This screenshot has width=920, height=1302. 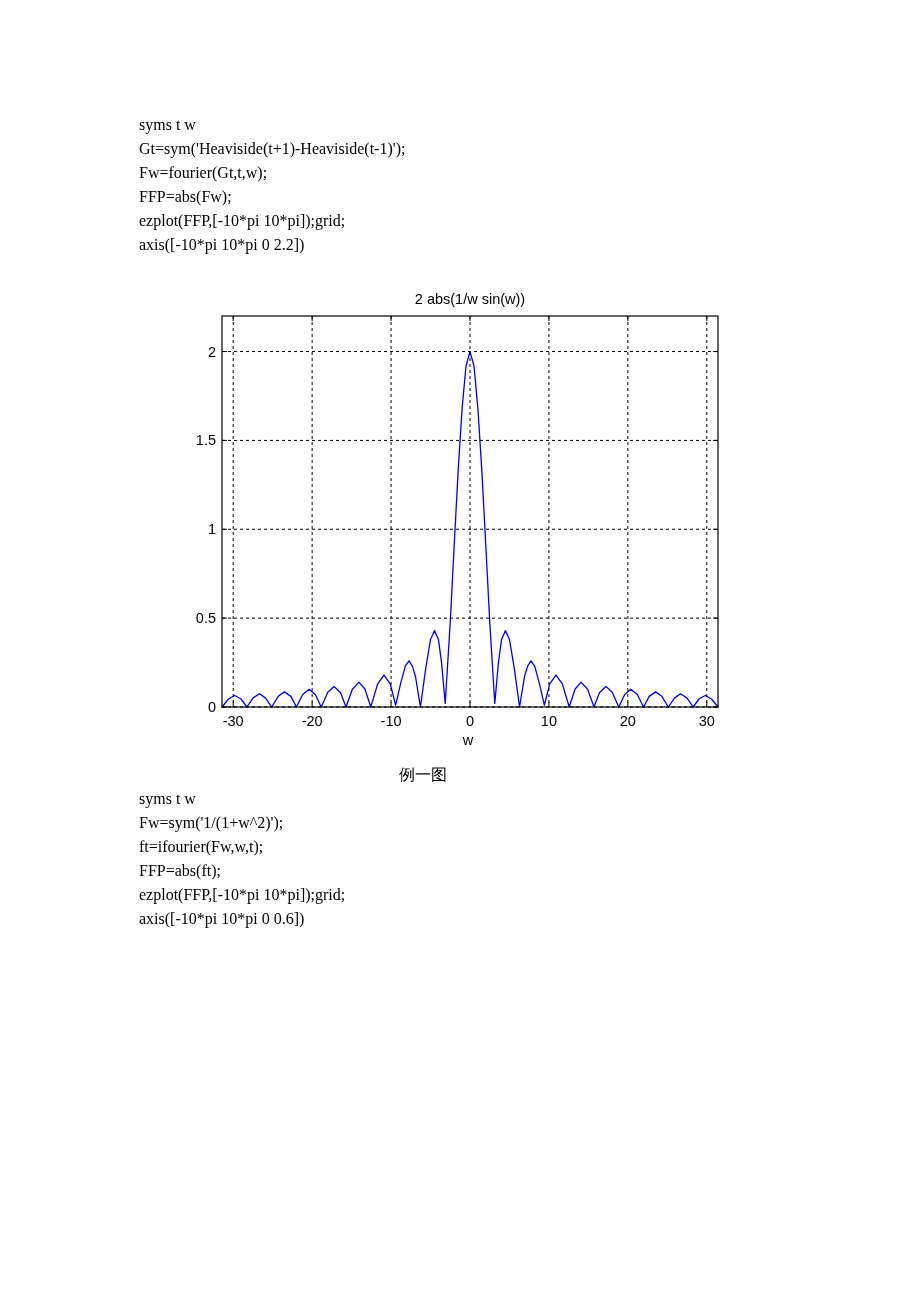 What do you see at coordinates (222, 244) in the screenshot?
I see `annotation: axis([-10*pi 10*pi 0 2.2])` at bounding box center [222, 244].